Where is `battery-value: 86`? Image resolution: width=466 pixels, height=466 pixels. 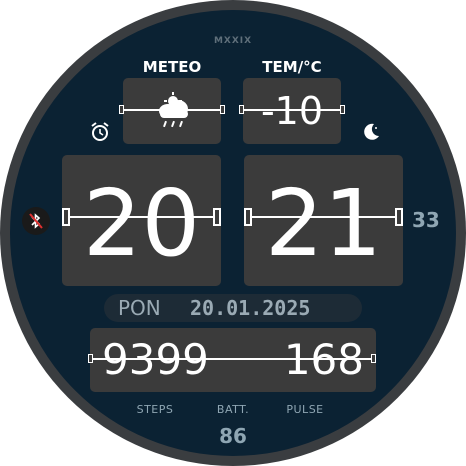
battery-value: 86 is located at coordinates (233, 436).